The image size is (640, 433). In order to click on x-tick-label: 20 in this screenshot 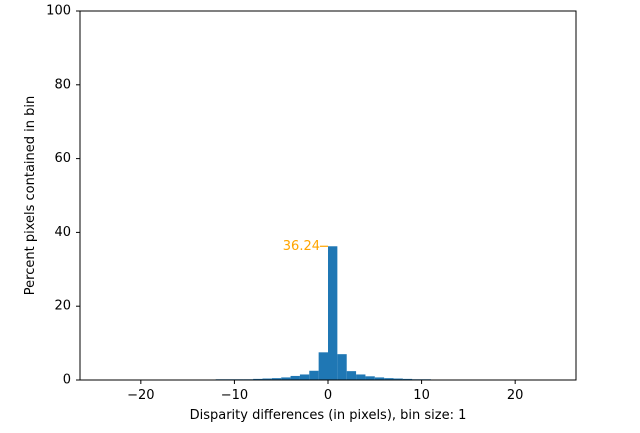, I will do `click(515, 395)`.